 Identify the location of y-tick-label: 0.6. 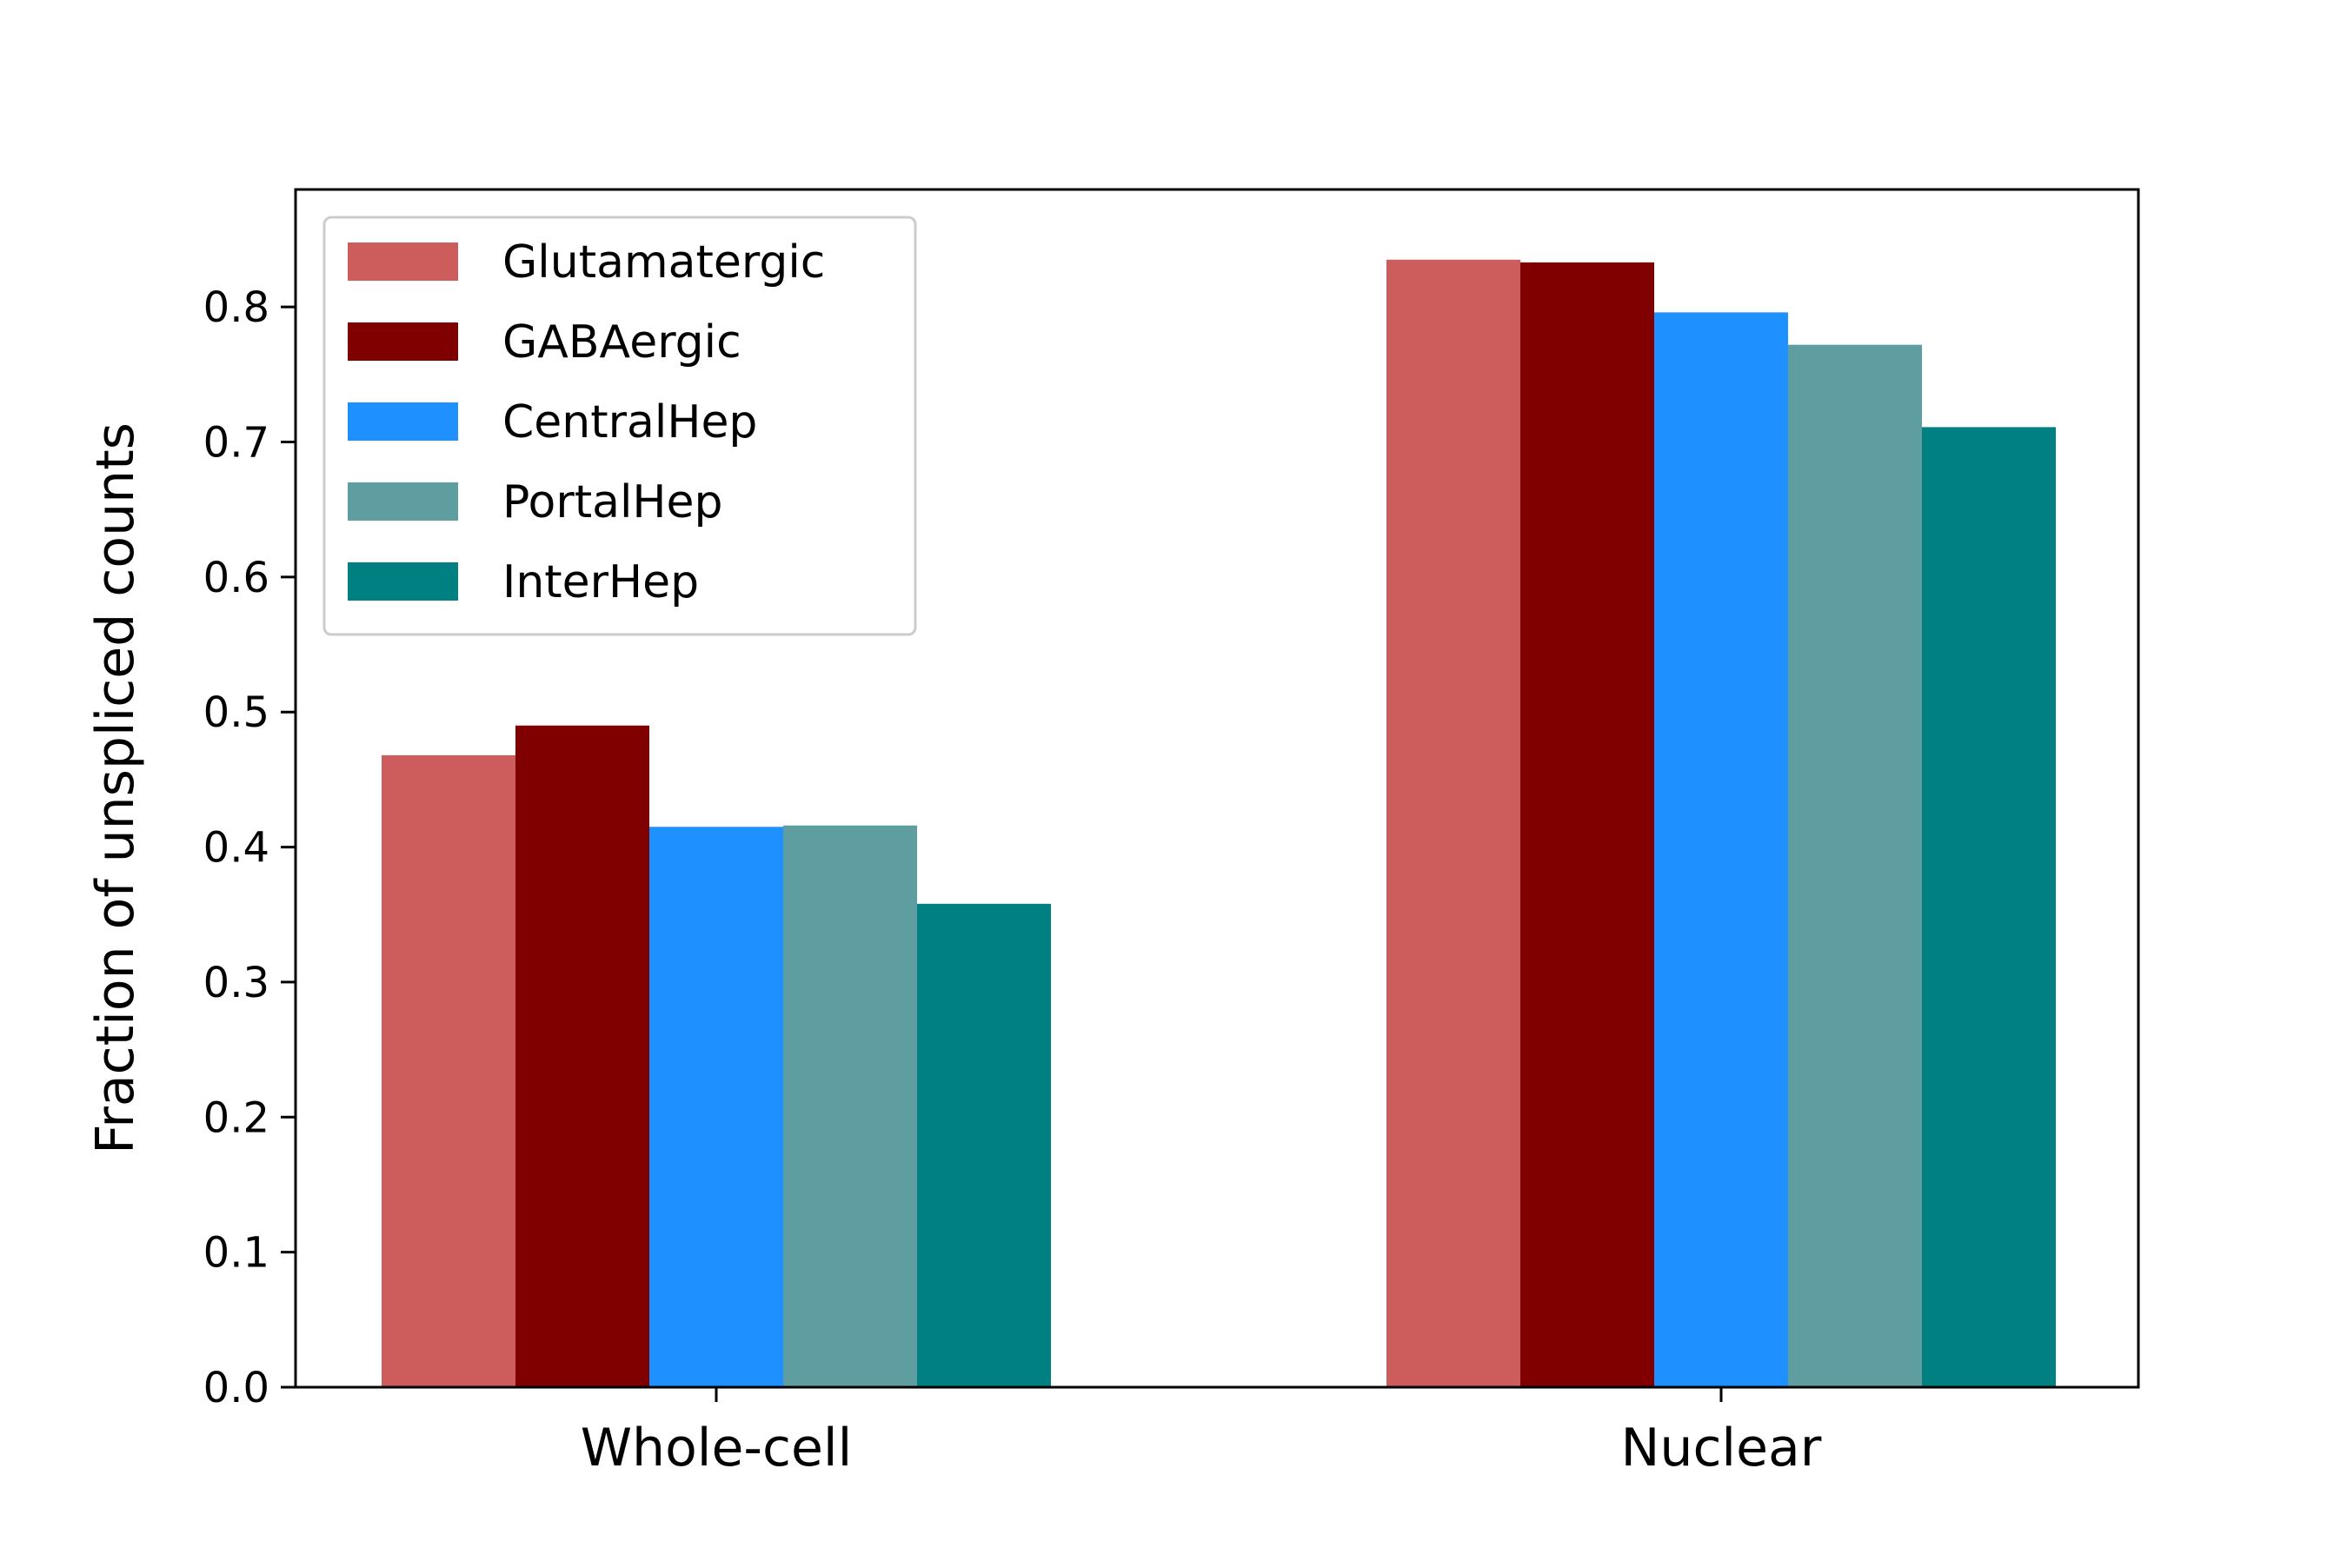
(236, 578).